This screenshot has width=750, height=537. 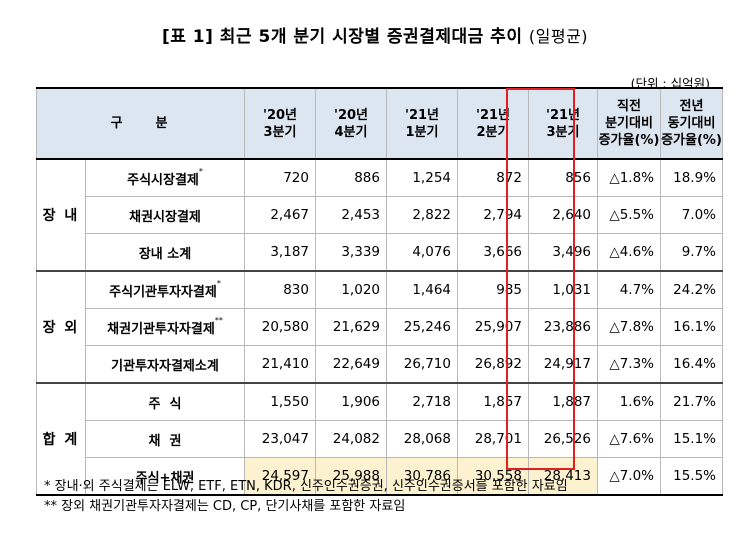 I want to click on cell: 23,047, so click(x=280, y=439).